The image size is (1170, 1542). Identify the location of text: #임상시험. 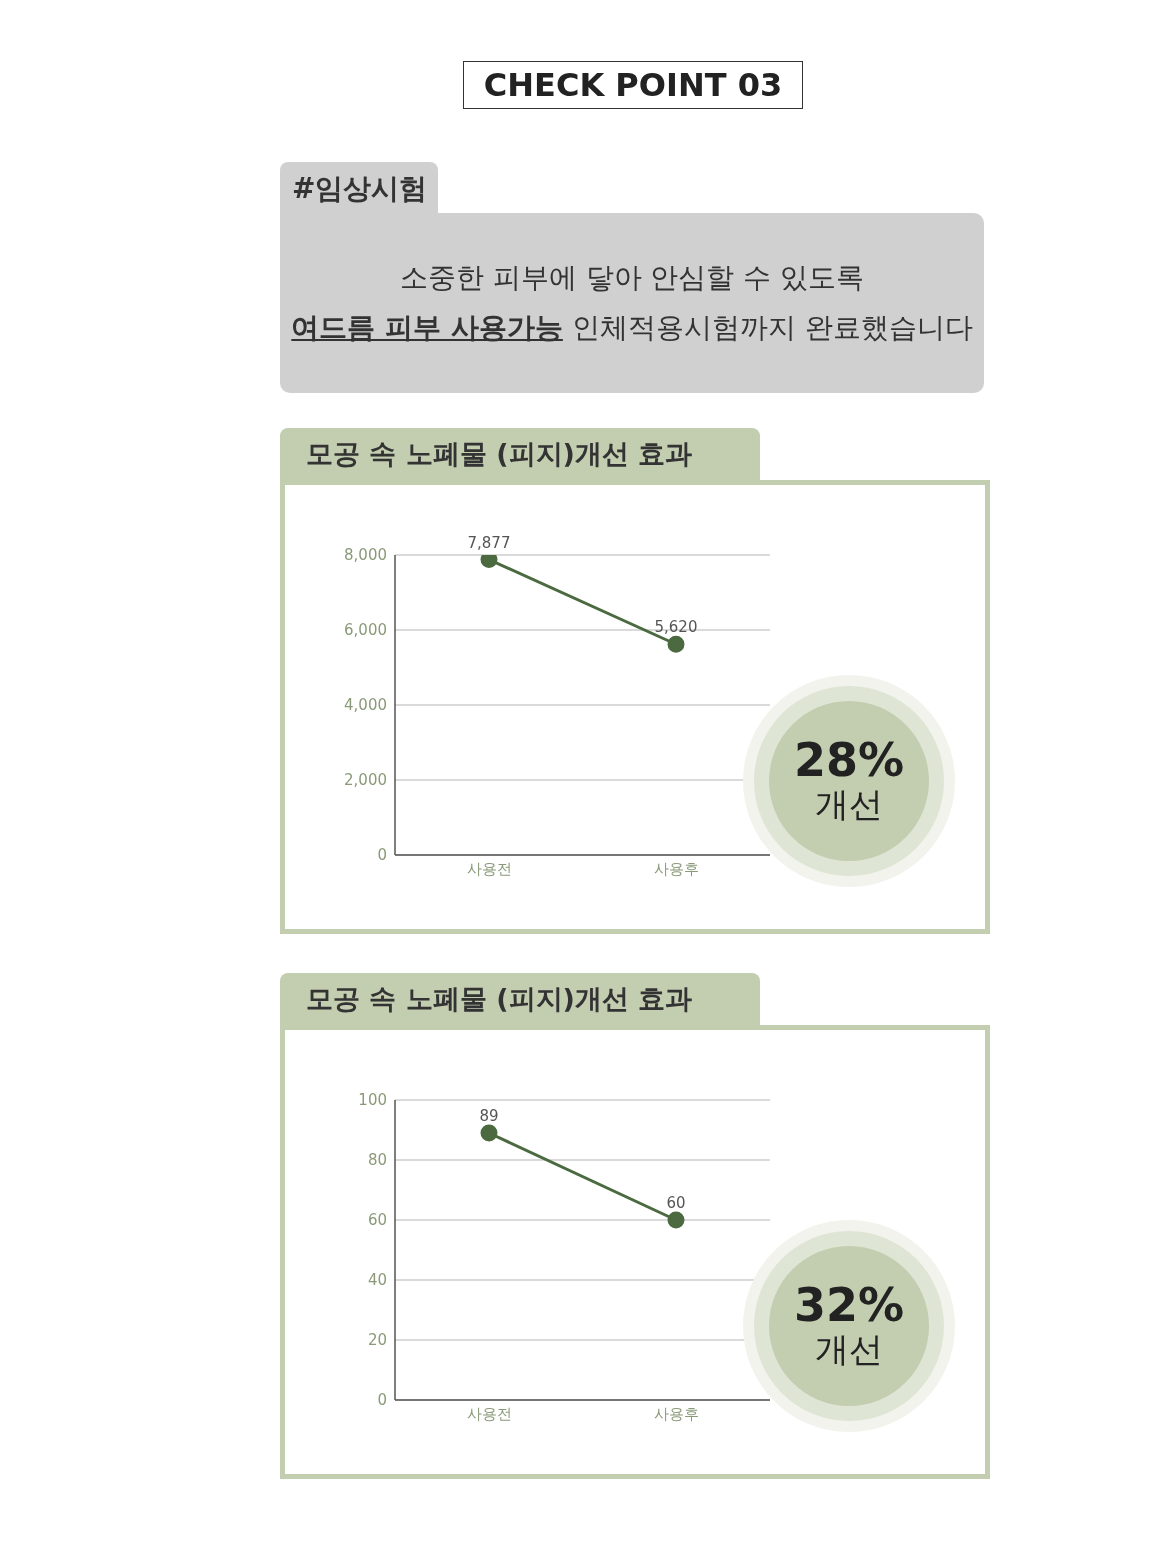
(359, 192).